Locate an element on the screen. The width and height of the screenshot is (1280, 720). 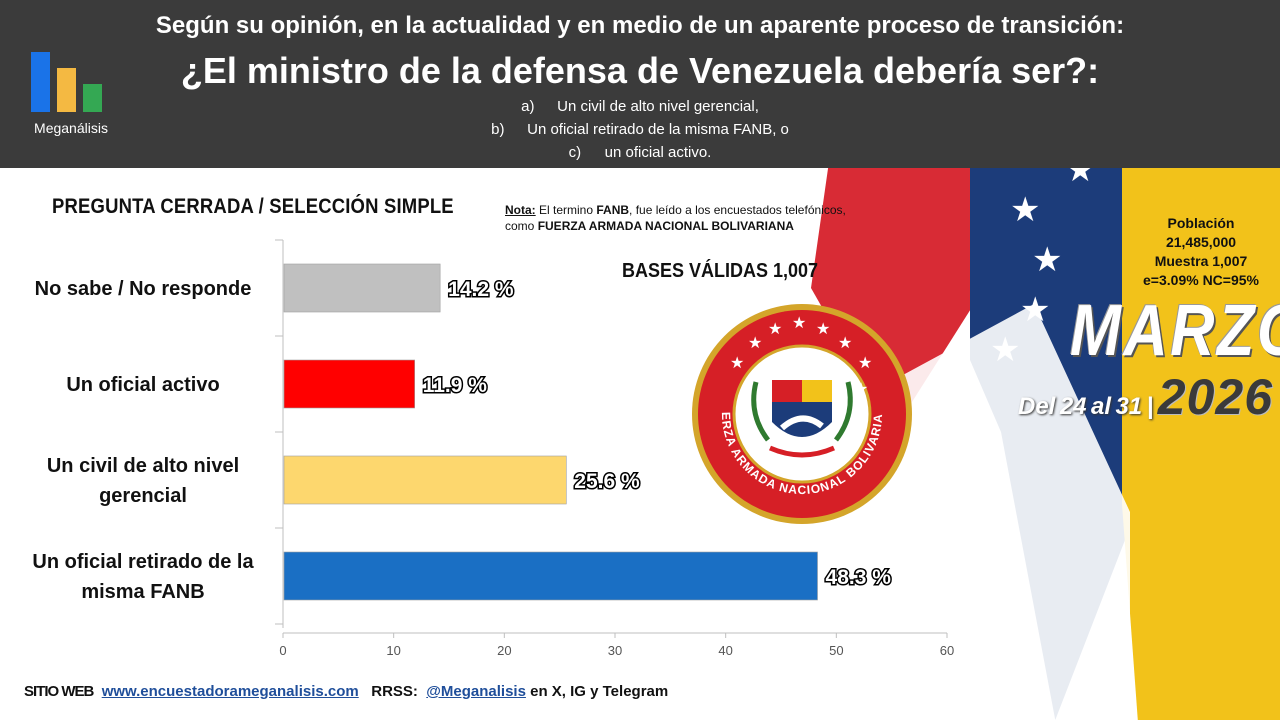
category-label-line: misma FANB is located at coordinates (142, 592).